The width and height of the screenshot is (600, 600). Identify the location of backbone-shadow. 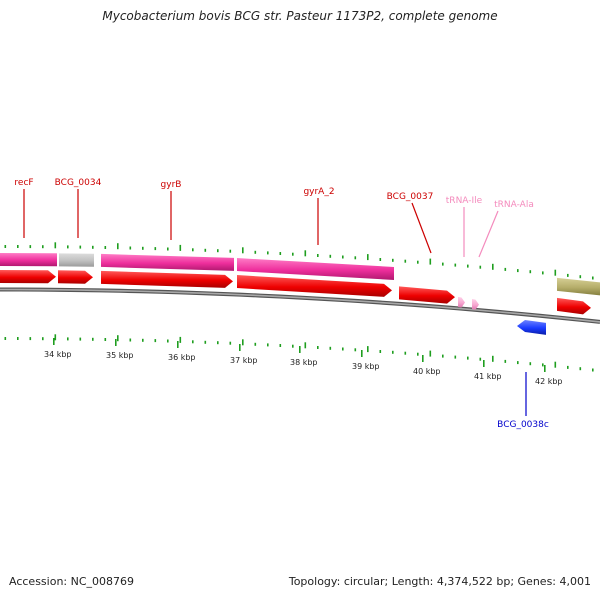
(300, 305).